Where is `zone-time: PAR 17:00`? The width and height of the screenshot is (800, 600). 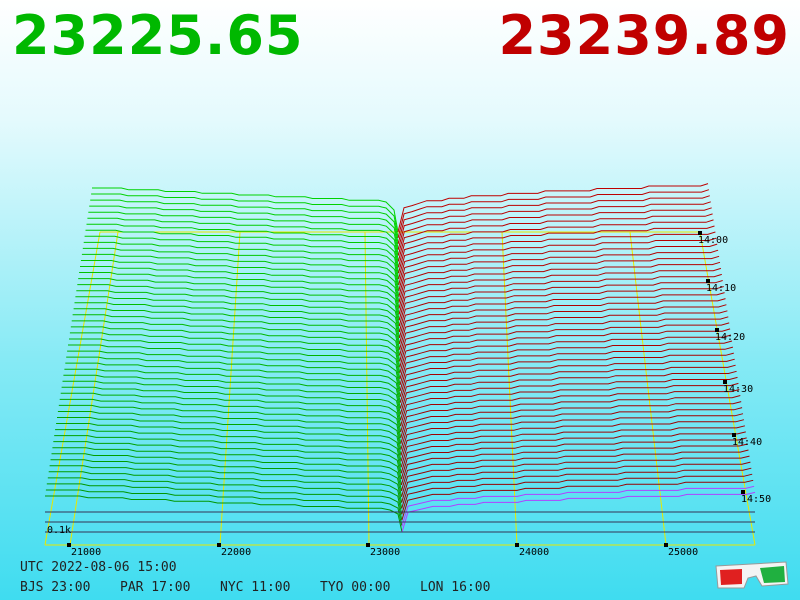
zone-time: PAR 17:00 is located at coordinates (155, 587).